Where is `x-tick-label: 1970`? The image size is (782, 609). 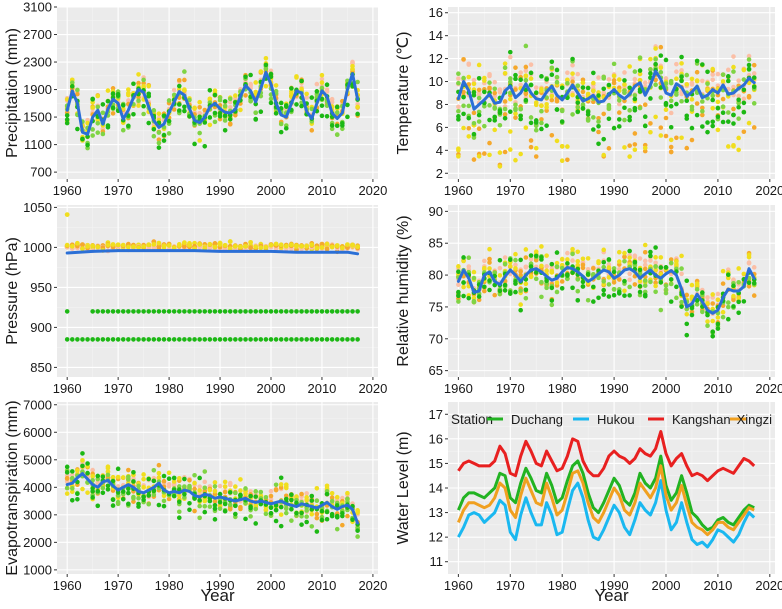
x-tick-label: 1970 is located at coordinates (510, 190).